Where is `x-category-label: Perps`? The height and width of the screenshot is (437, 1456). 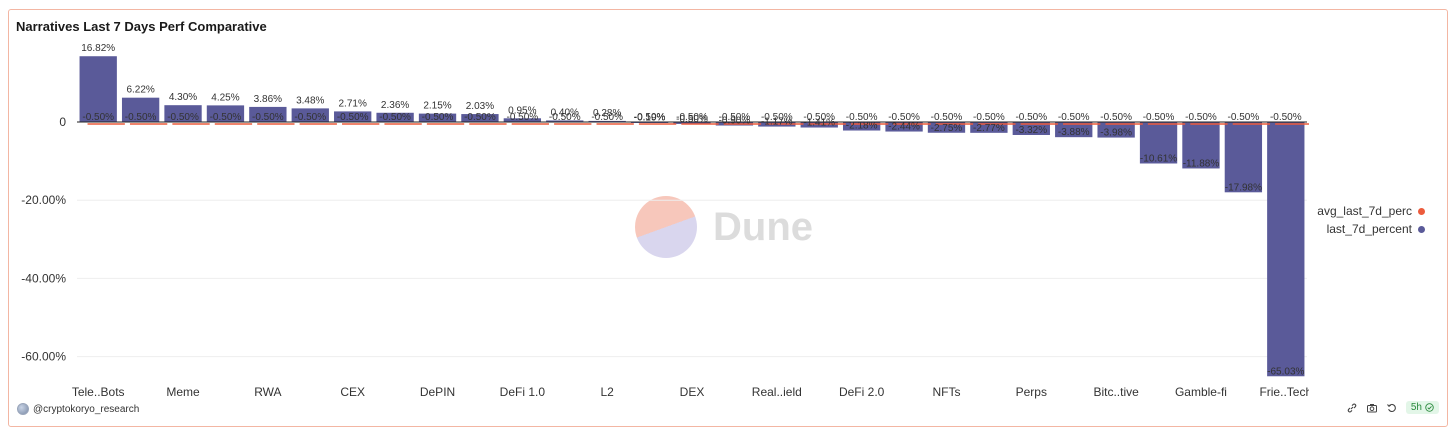 x-category-label: Perps is located at coordinates (1031, 392).